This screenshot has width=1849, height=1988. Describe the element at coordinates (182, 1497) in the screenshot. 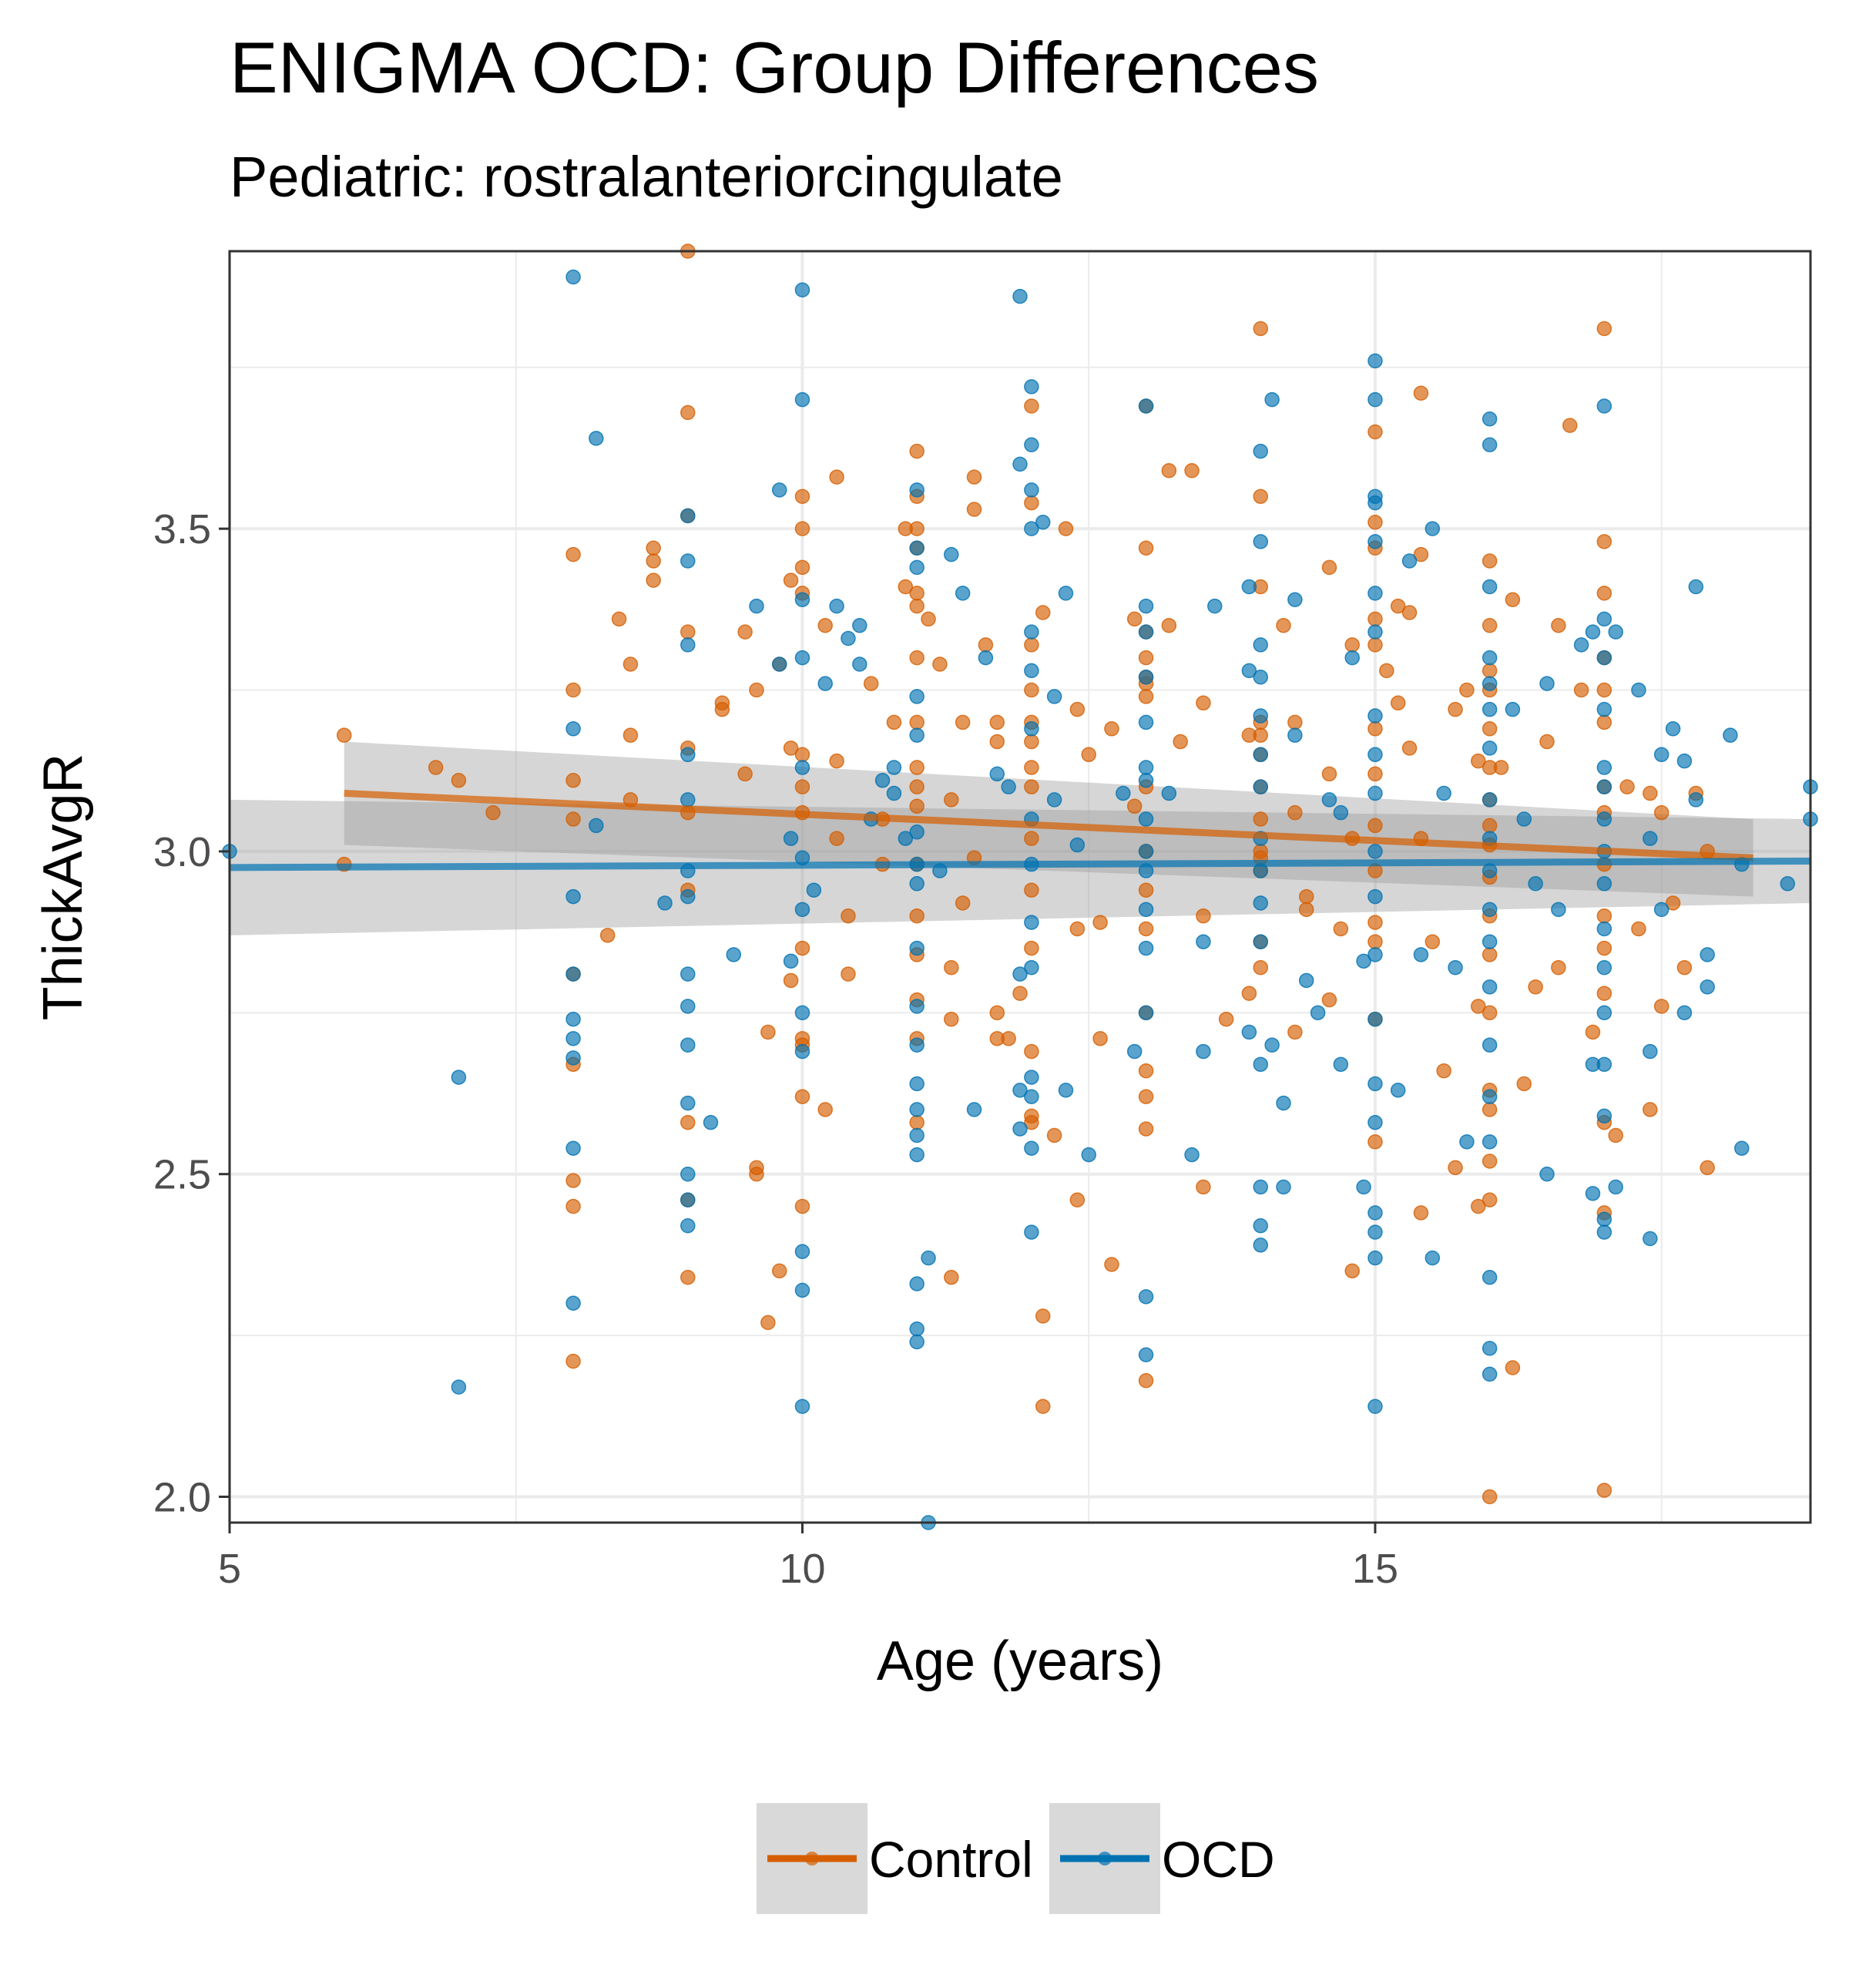

I see `y-tick-label: 2.0` at that location.